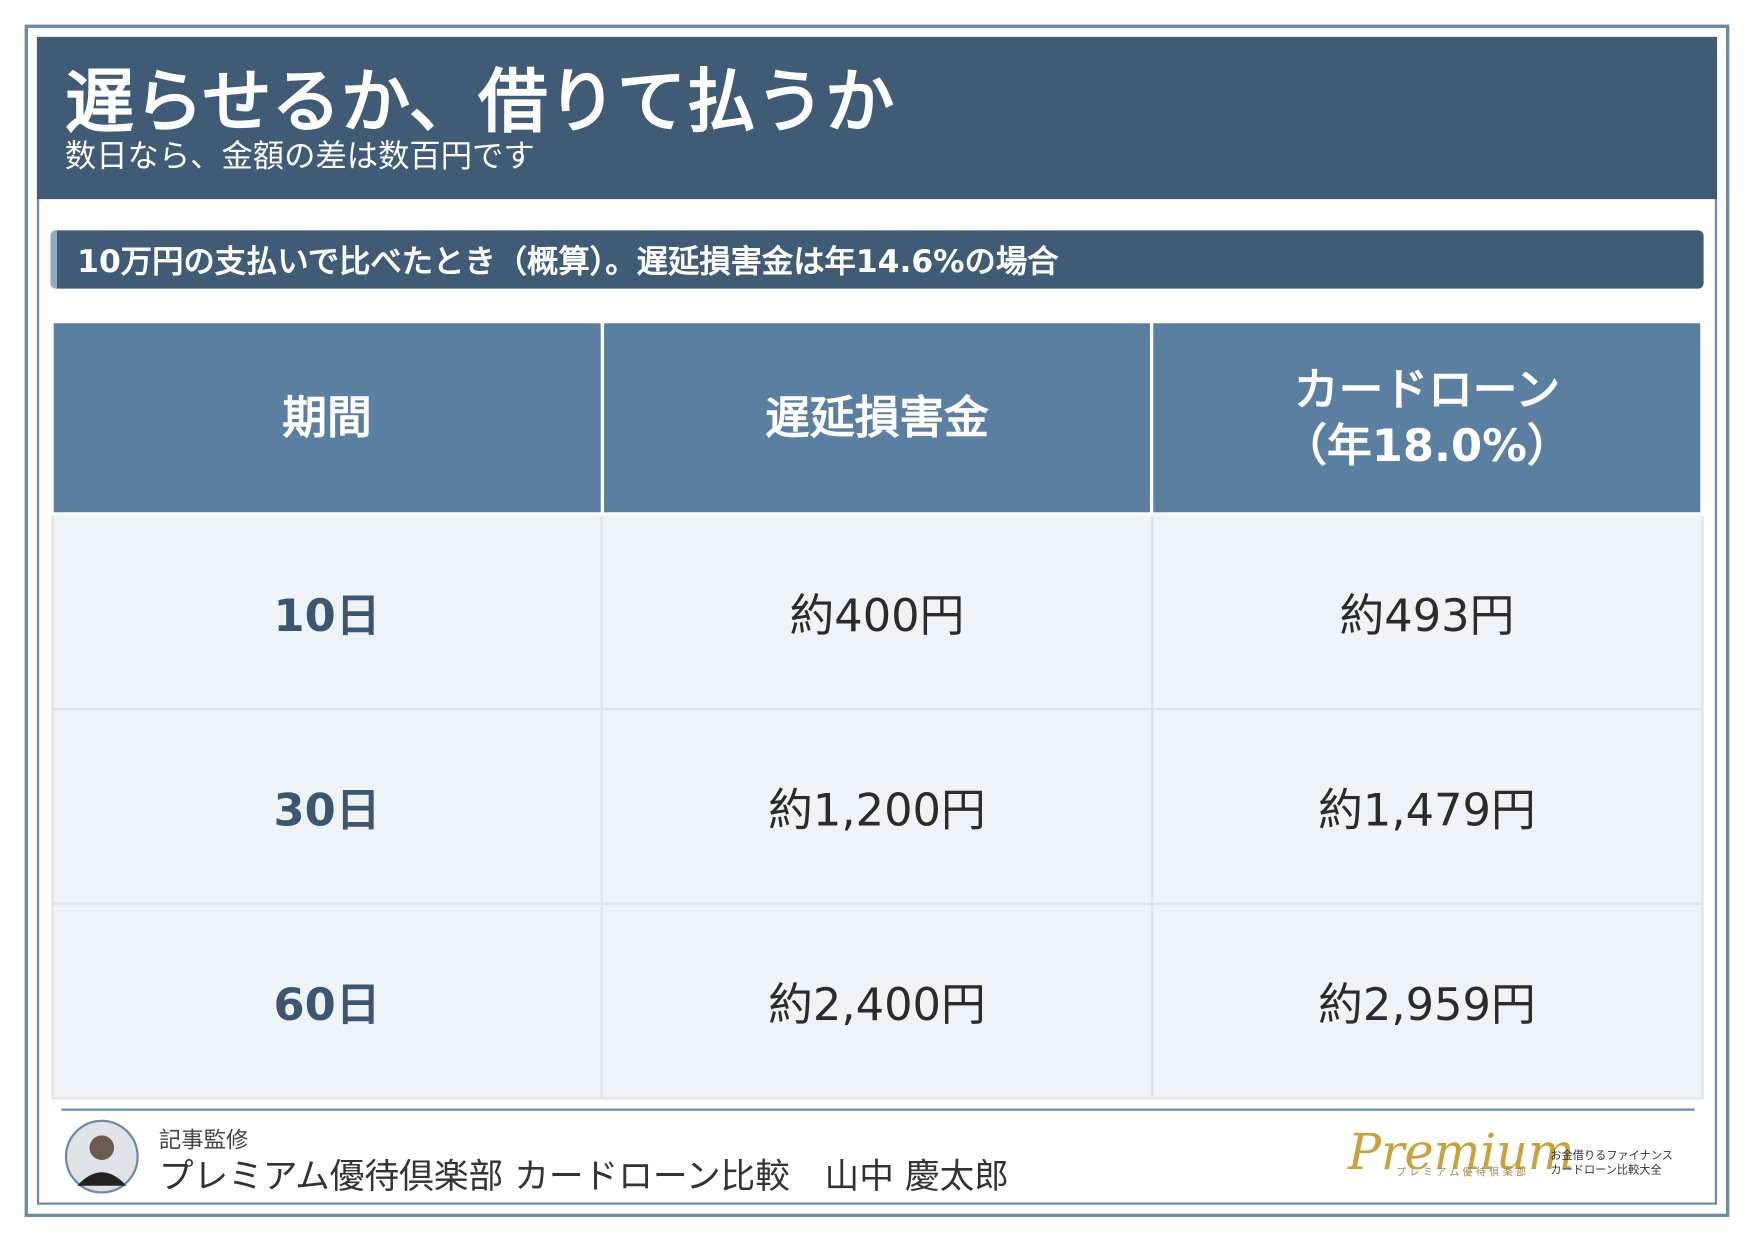 This screenshot has height=1240, width=1754. I want to click on footer-label: 記事監修, so click(203, 1140).